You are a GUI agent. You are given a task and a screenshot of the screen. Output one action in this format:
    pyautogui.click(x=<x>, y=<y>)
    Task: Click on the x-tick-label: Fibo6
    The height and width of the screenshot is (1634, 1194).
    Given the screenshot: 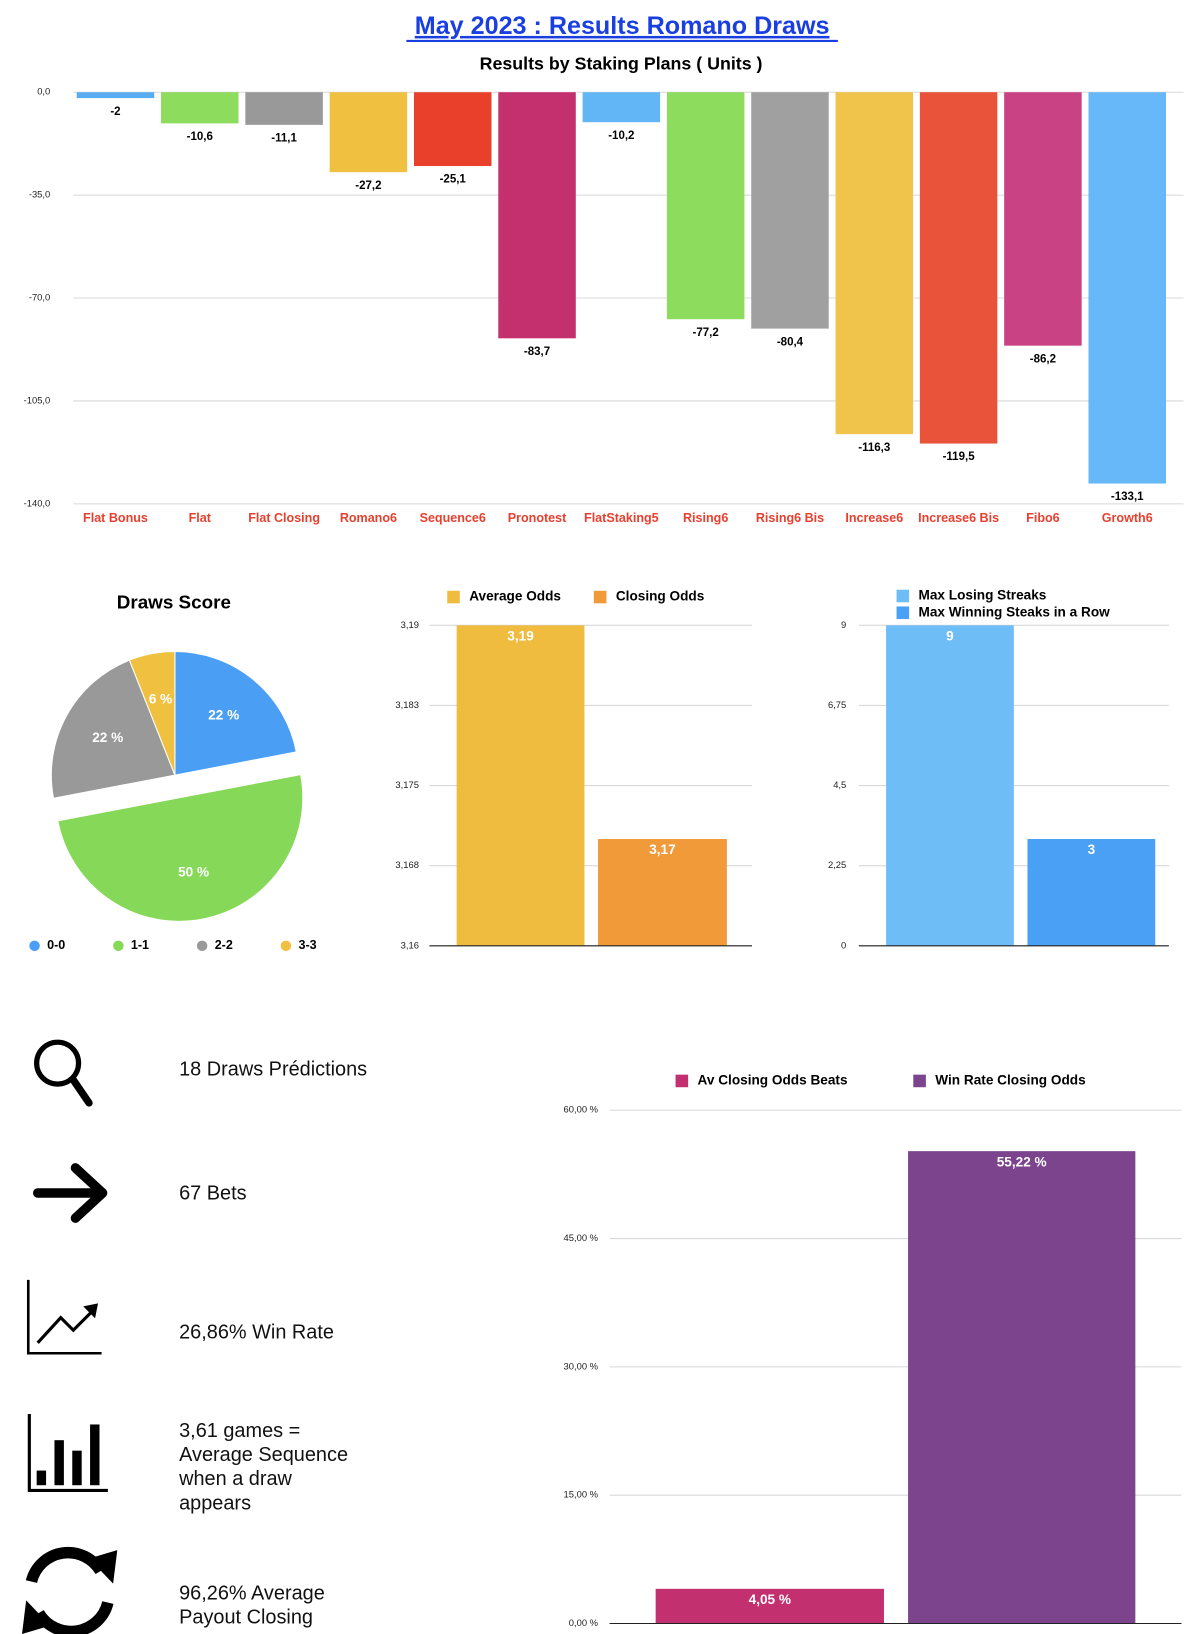 What is the action you would take?
    pyautogui.click(x=1042, y=518)
    